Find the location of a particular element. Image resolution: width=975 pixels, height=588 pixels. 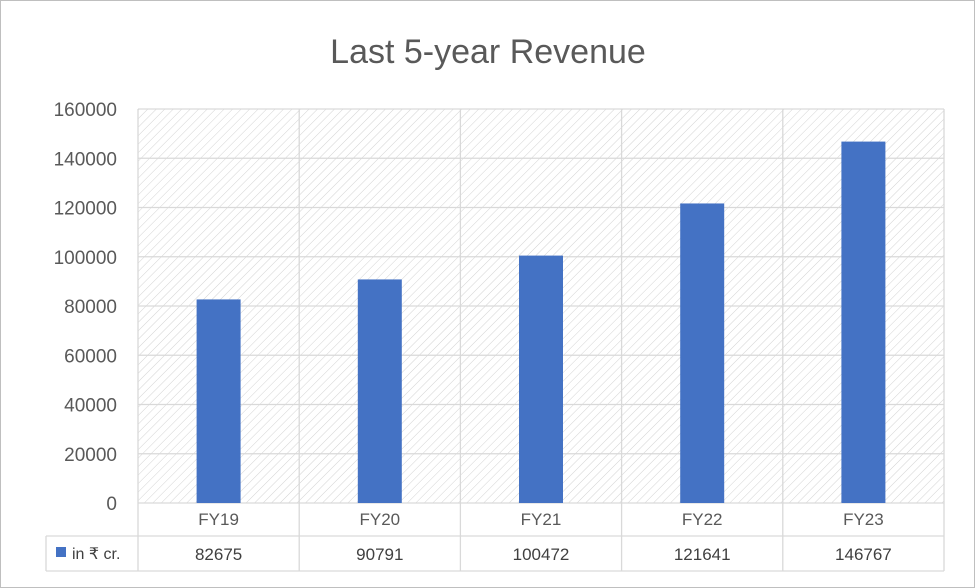

y-tick-label: 160000 is located at coordinates (85, 110).